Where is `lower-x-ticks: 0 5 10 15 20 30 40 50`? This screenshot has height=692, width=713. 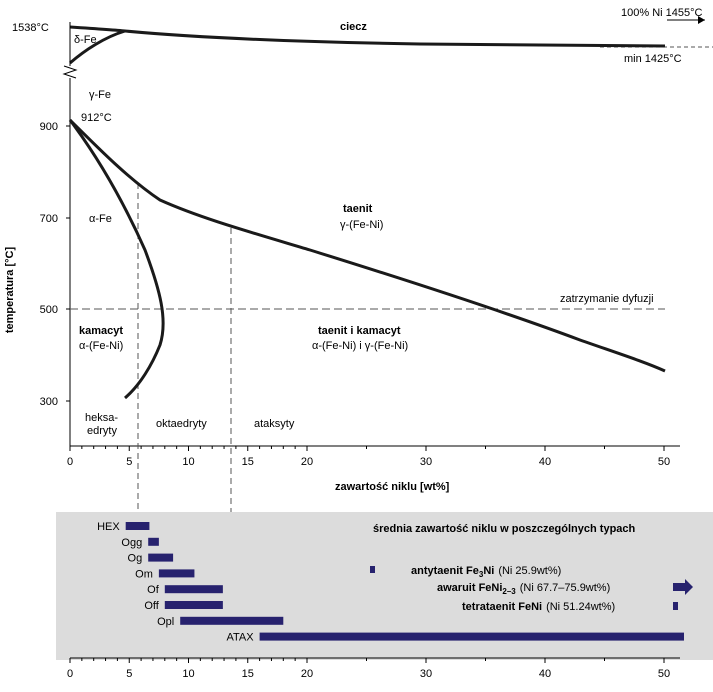 lower-x-ticks: 0 5 10 15 20 30 40 50 is located at coordinates (368, 669).